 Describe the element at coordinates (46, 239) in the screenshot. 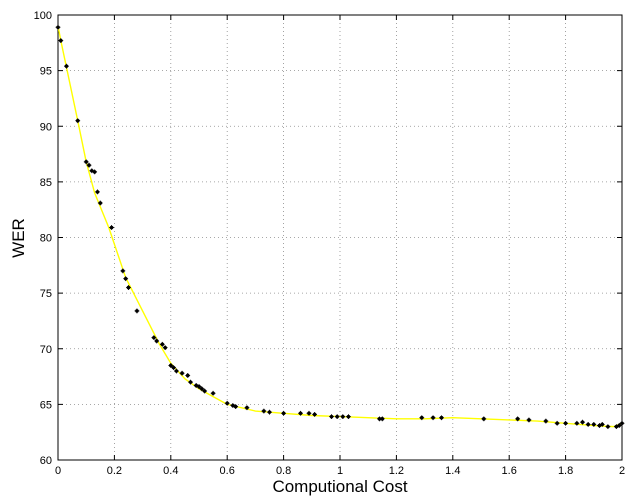

I see `y-tick-label: 80` at that location.